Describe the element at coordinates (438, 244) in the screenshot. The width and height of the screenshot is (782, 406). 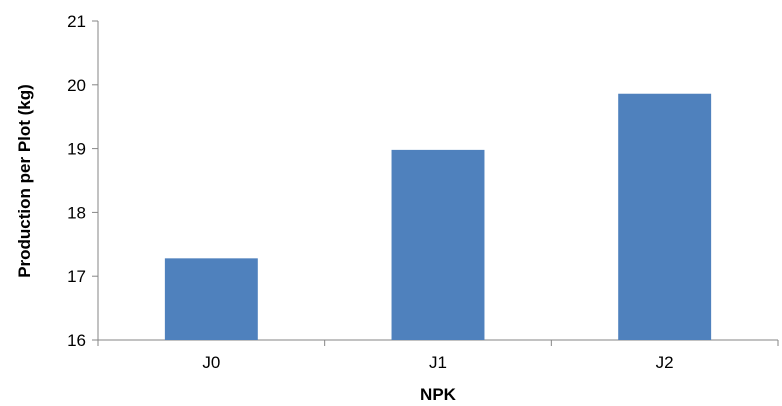
I see `bar-j1` at that location.